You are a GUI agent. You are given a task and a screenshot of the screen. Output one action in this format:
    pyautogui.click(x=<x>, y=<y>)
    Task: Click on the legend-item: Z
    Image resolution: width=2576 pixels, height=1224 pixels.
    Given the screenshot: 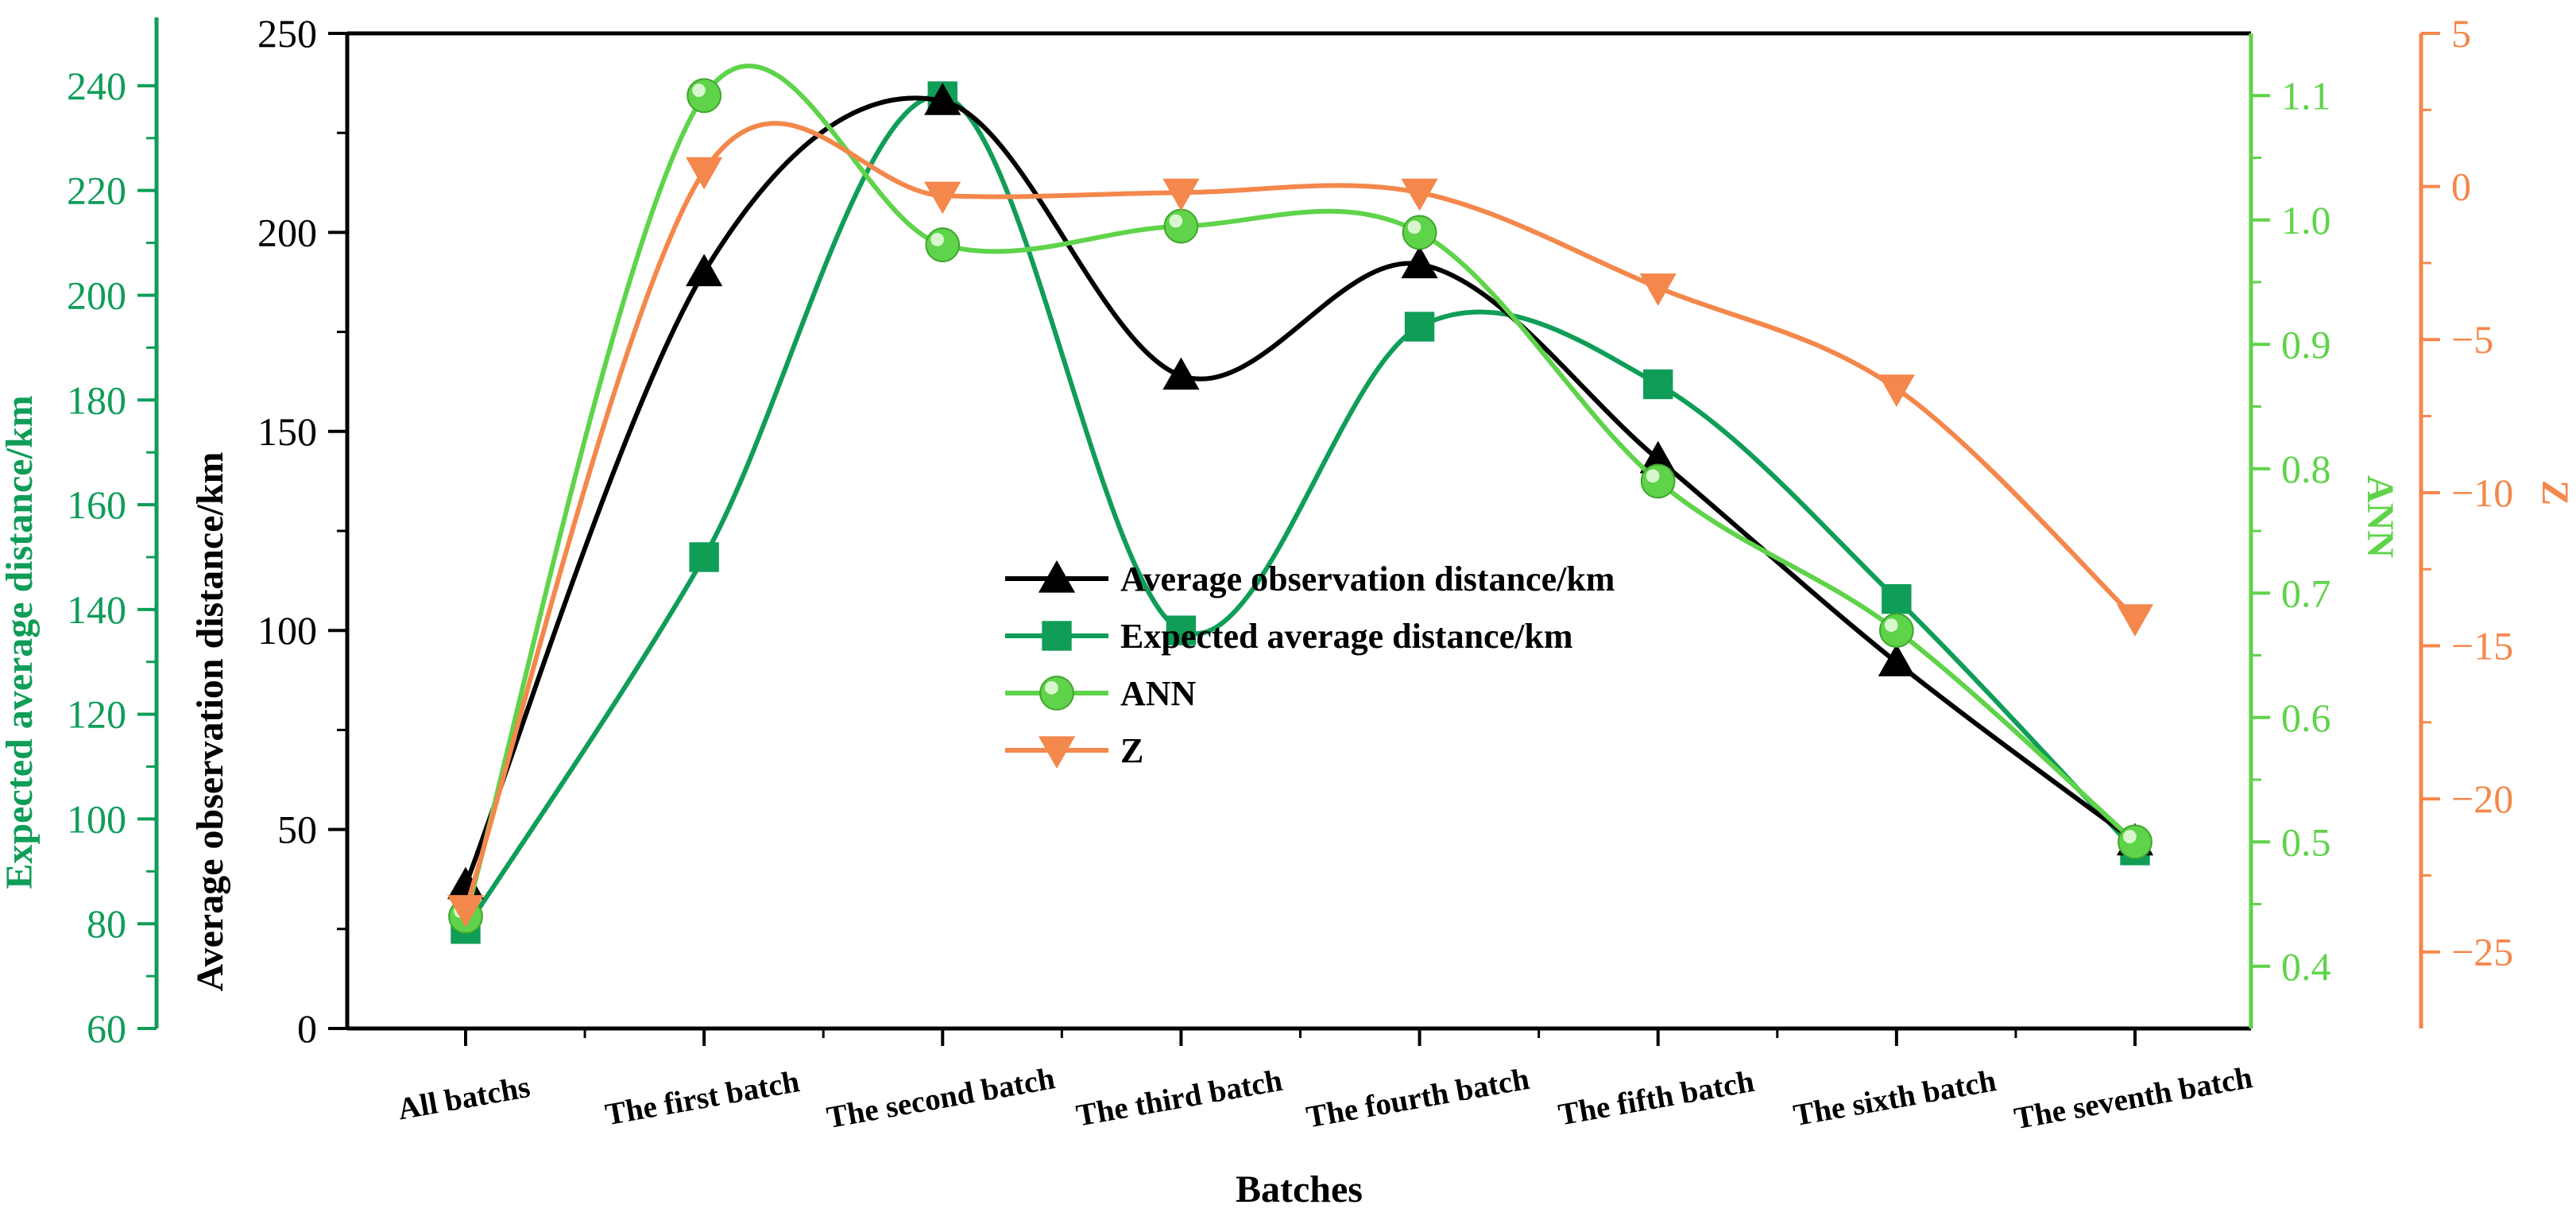 What is the action you would take?
    pyautogui.click(x=1074, y=751)
    